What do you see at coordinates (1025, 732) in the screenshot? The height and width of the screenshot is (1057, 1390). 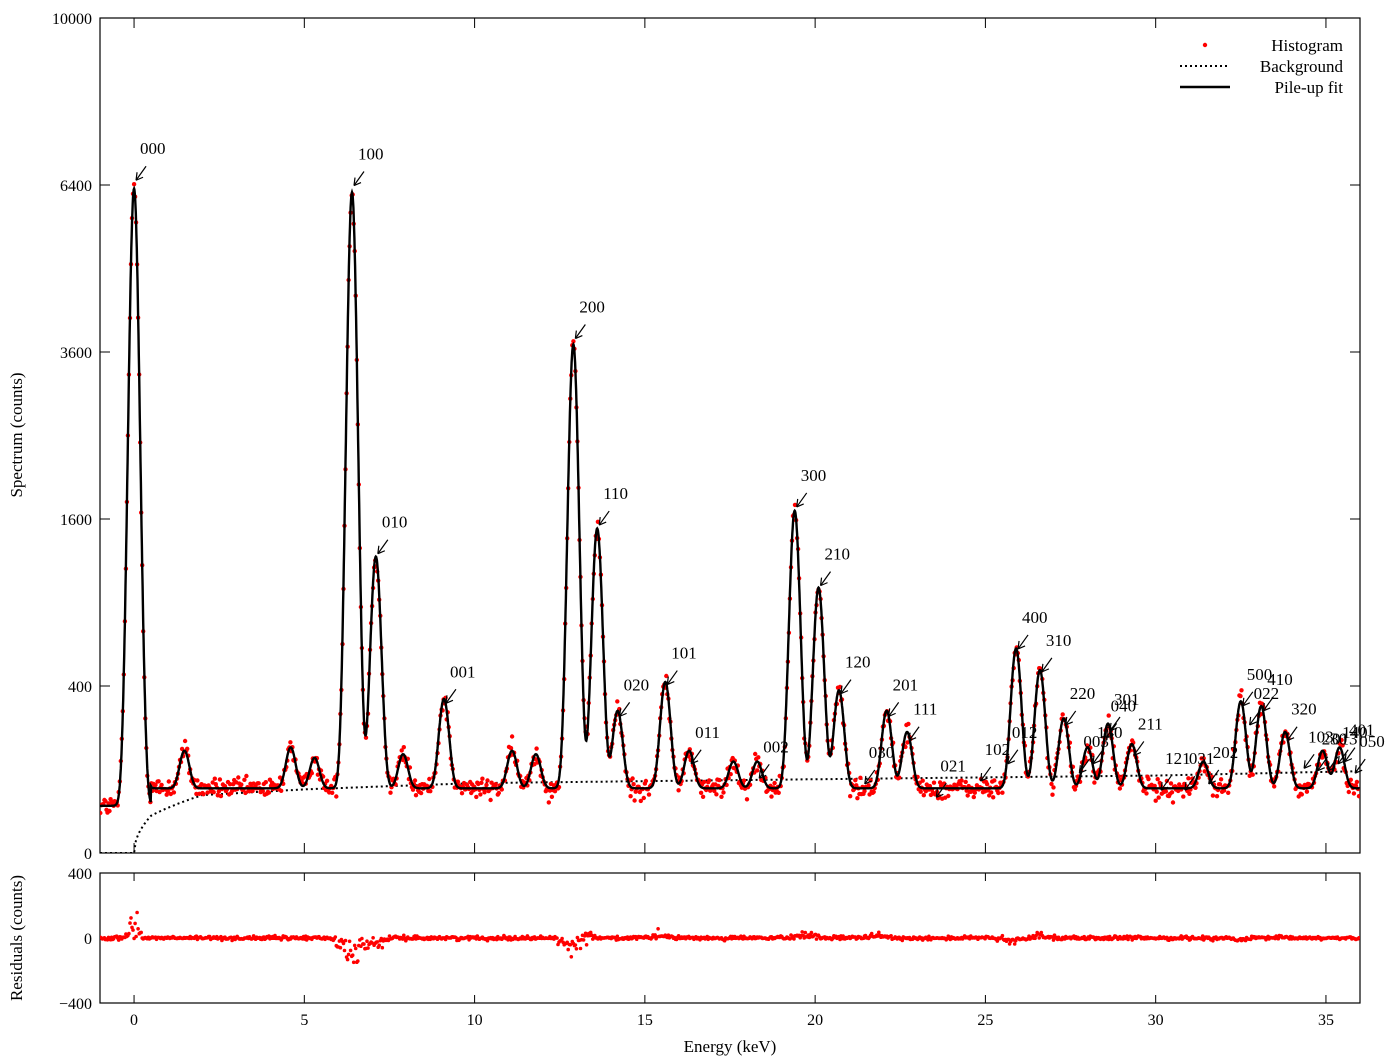 I see `peak-label: 012` at bounding box center [1025, 732].